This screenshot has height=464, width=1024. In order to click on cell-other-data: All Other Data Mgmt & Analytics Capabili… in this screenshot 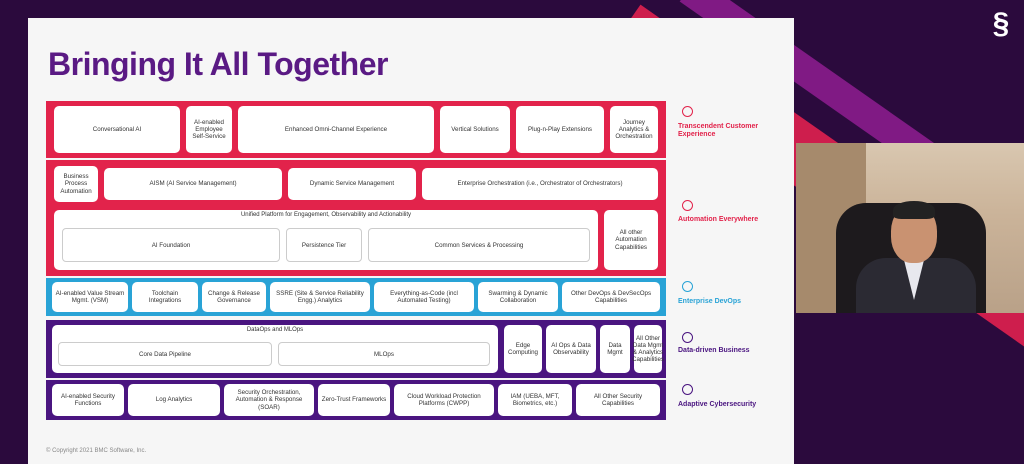, I will do `click(648, 349)`.